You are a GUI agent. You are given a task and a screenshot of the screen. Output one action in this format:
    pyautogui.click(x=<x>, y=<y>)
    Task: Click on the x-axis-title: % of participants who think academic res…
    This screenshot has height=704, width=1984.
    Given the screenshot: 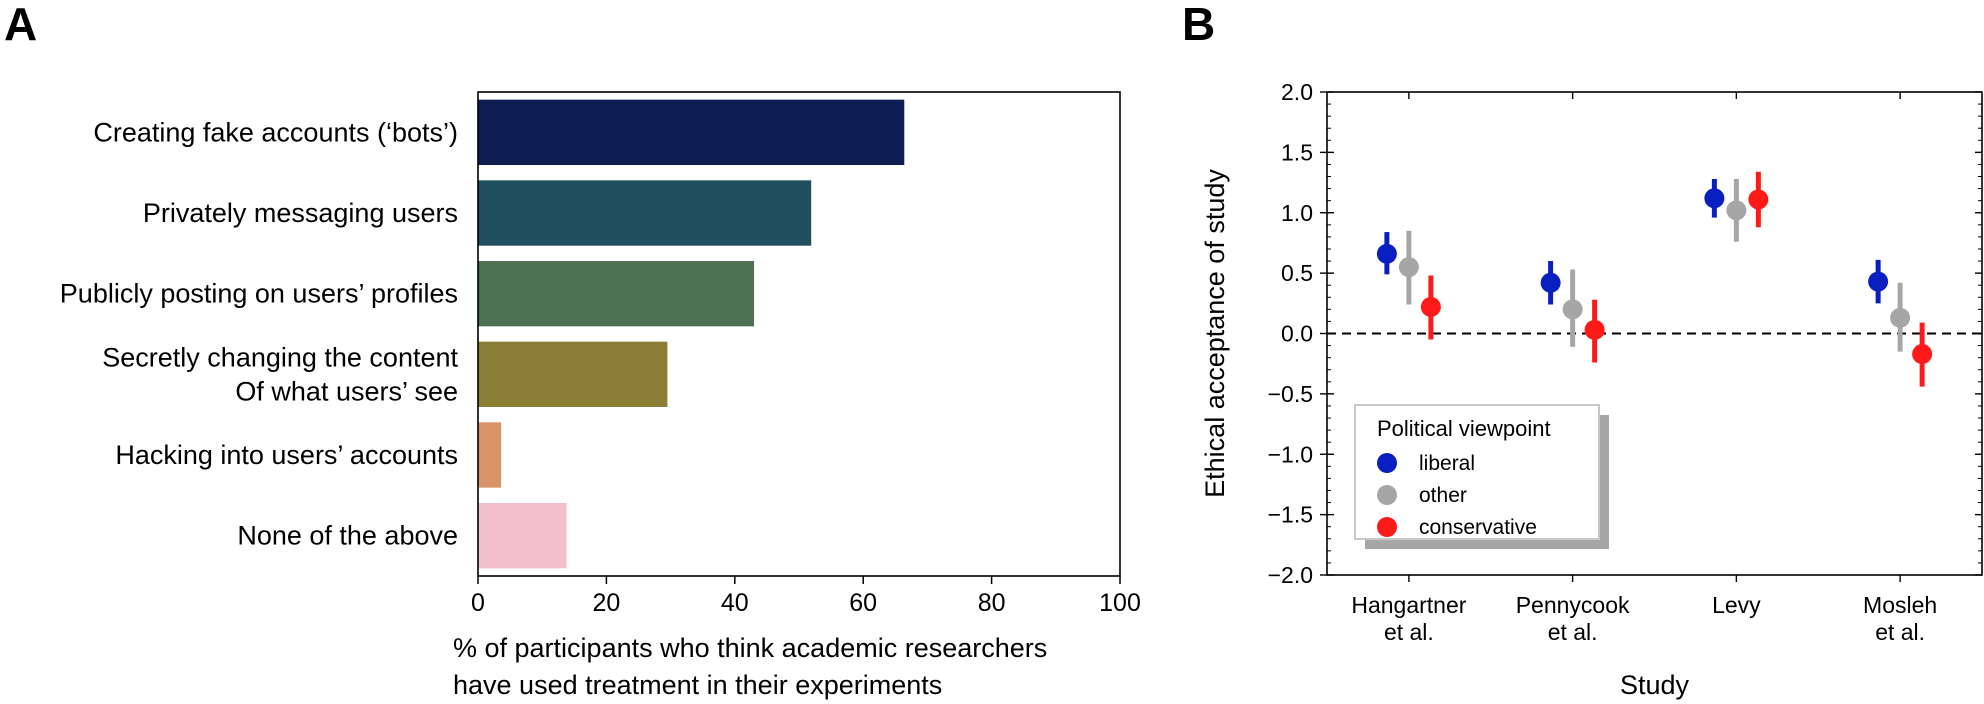 What is the action you would take?
    pyautogui.click(x=750, y=648)
    